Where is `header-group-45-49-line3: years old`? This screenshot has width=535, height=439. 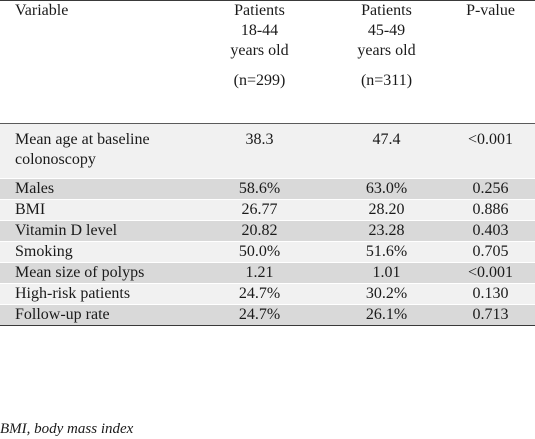
header-group-45-49-line3: years old is located at coordinates (386, 50).